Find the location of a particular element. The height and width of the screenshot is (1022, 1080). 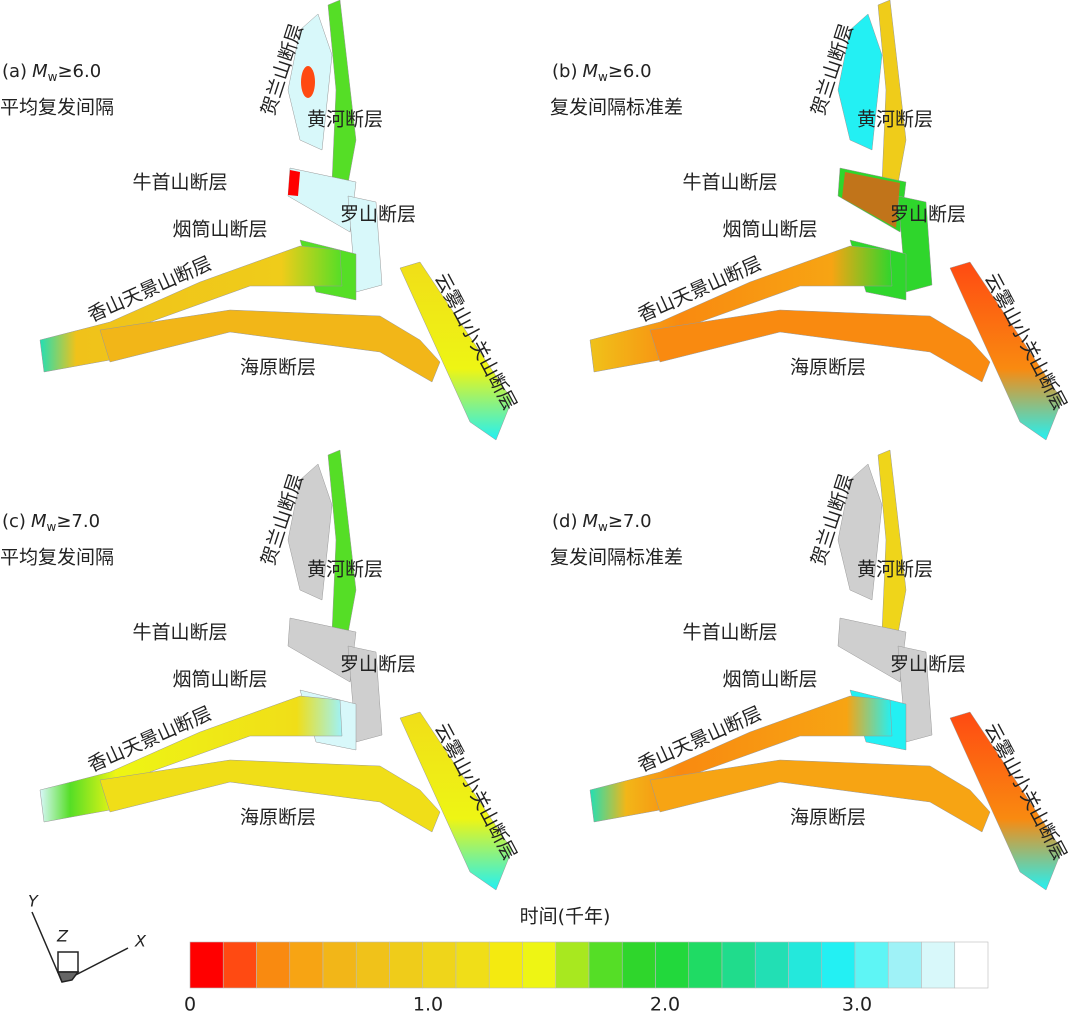

colorbar-tick-label: 0 is located at coordinates (190, 1005).